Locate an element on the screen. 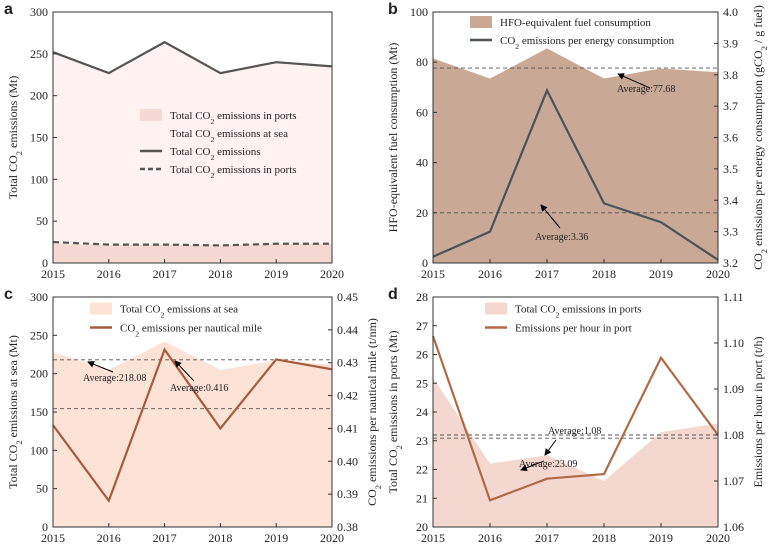 This screenshot has width=768, height=544. y2-tick-label: 1.09 is located at coordinates (733, 389).